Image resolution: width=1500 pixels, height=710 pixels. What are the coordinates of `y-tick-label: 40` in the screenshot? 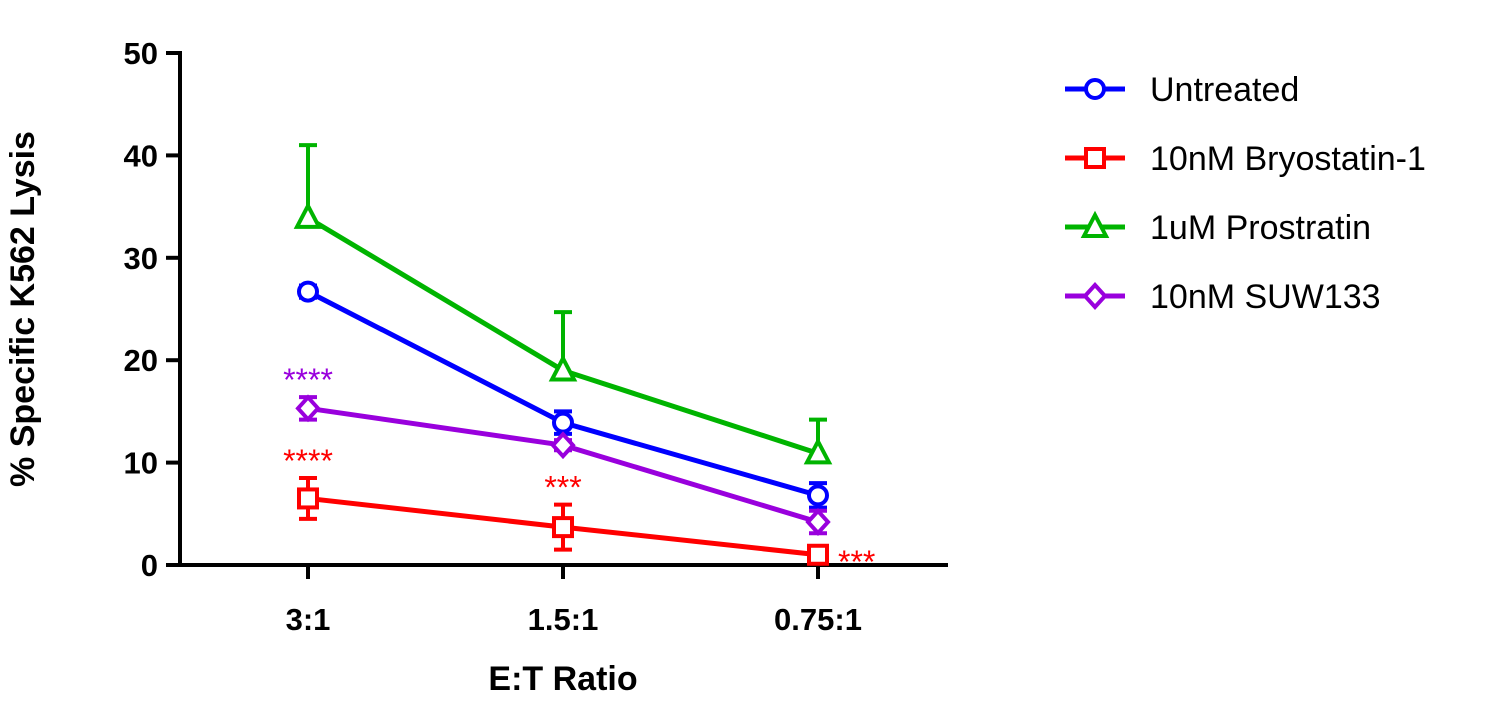 It's located at (141, 155).